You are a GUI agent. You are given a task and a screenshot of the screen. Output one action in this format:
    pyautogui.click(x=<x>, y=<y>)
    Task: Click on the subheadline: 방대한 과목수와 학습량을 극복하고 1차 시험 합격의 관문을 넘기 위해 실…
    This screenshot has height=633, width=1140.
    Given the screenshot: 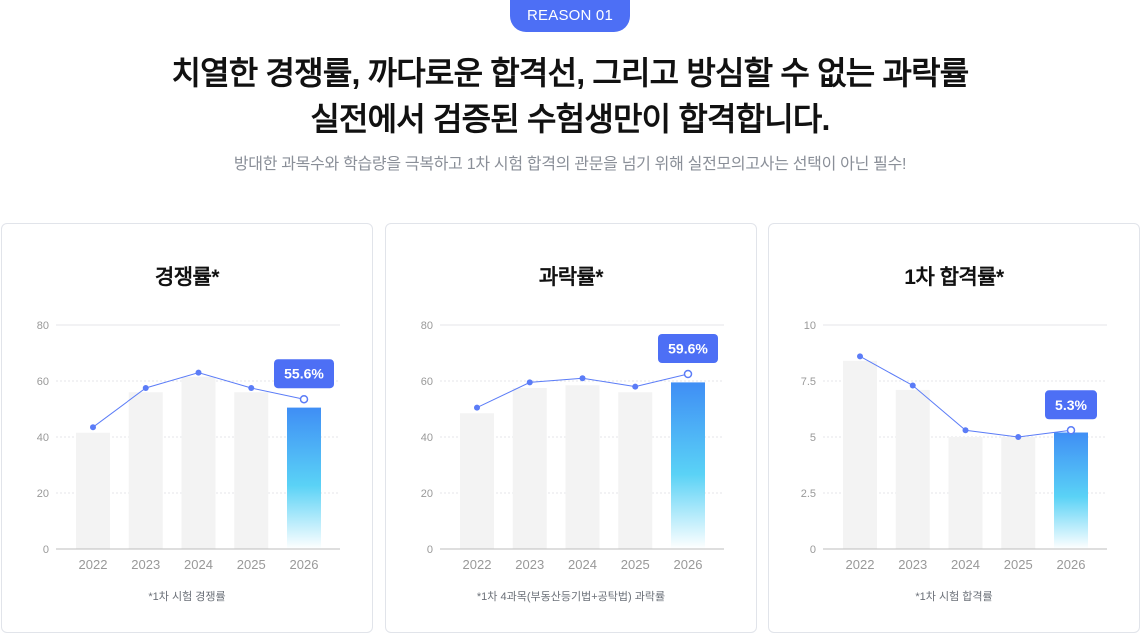 What is the action you would take?
    pyautogui.click(x=570, y=164)
    